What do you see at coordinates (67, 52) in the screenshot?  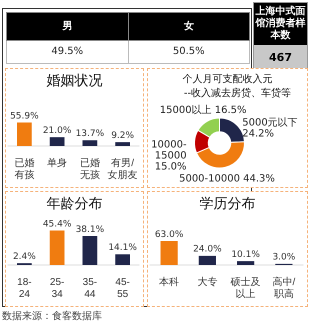 I see `text: 49.5%` at bounding box center [67, 52].